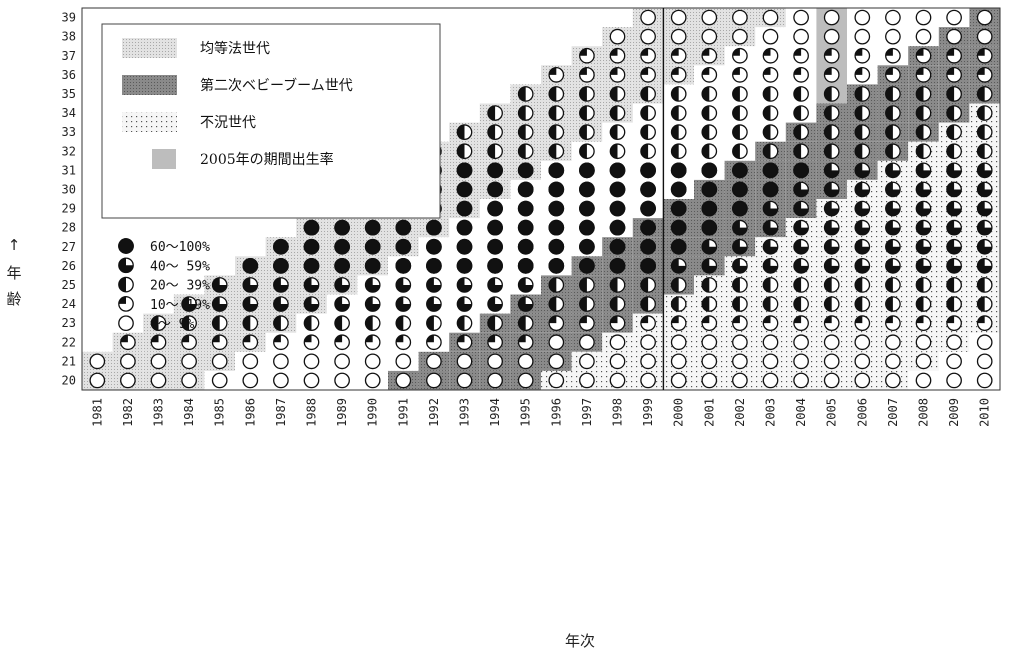 The image size is (1033, 651). What do you see at coordinates (69, 94) in the screenshot?
I see `y-tick-label: 35` at bounding box center [69, 94].